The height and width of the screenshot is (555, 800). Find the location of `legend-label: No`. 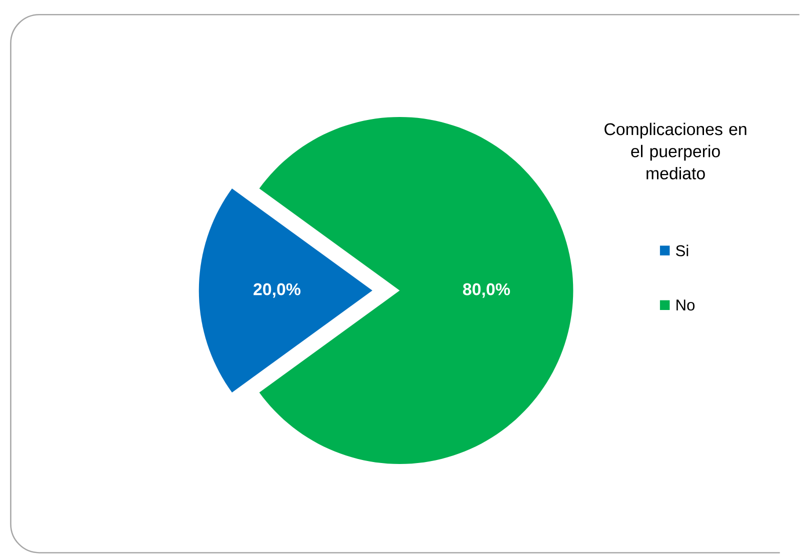

legend-label: No is located at coordinates (685, 305).